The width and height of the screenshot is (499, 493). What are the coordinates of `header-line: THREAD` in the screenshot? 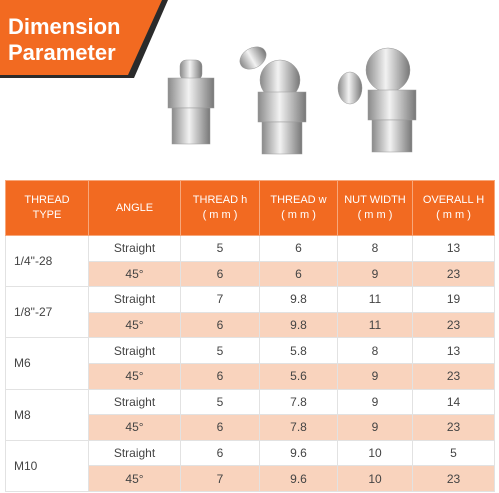 It's located at (47, 200).